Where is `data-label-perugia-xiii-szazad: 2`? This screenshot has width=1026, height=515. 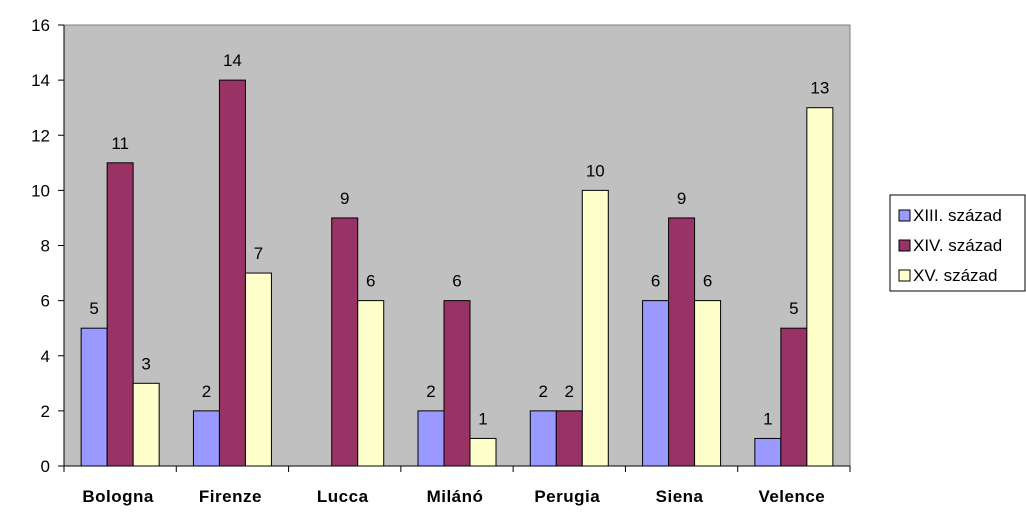
data-label-perugia-xiii-szazad: 2 is located at coordinates (543, 391).